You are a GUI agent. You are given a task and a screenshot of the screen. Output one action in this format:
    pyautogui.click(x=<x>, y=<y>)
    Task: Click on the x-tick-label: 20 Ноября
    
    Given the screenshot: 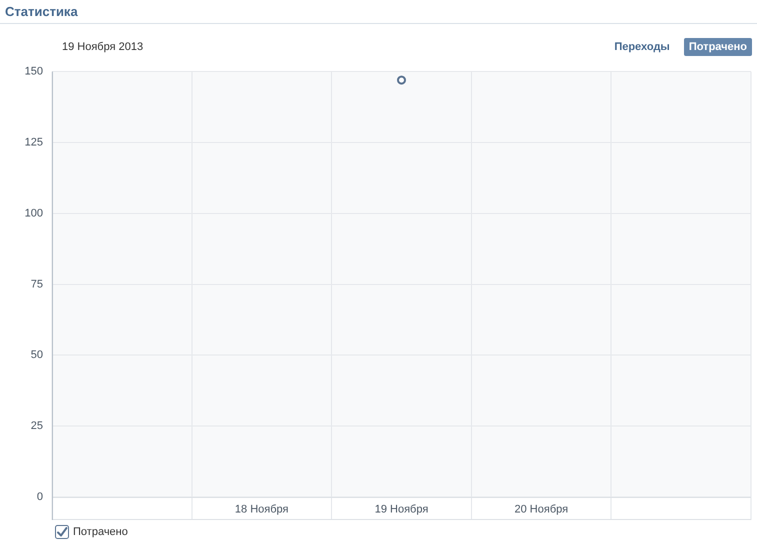 What is the action you would take?
    pyautogui.click(x=541, y=510)
    